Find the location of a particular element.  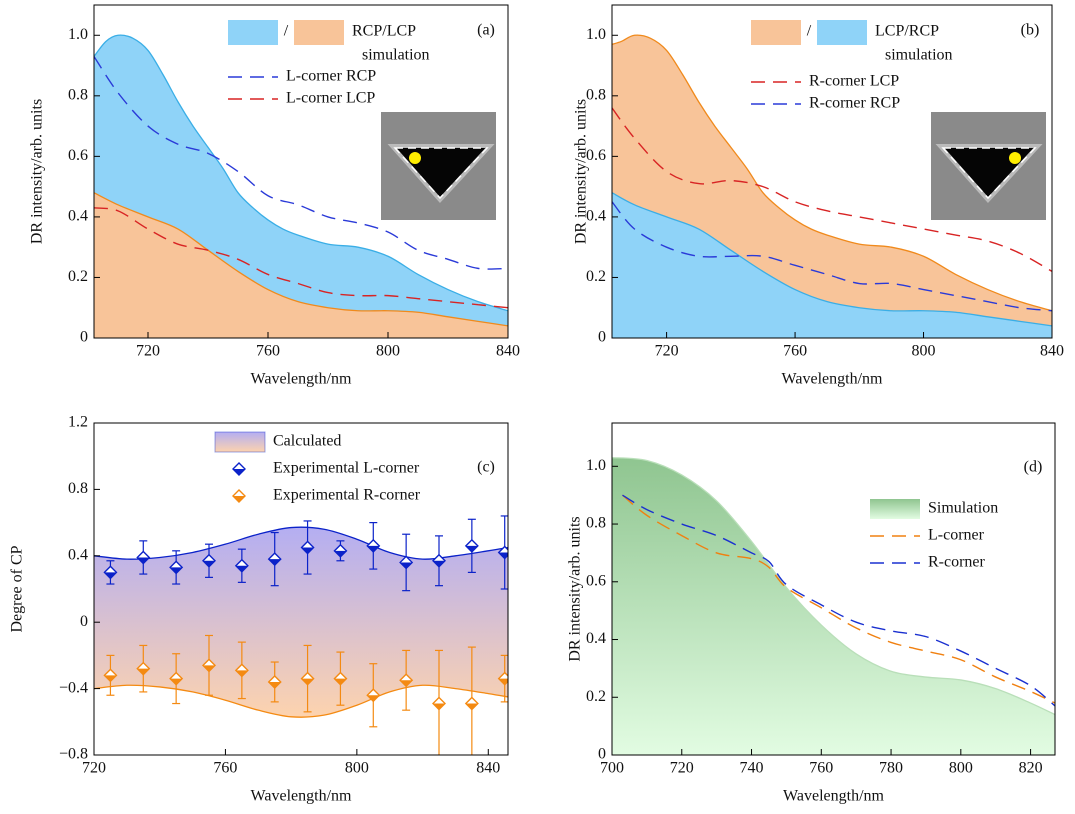

legend-label: L-corner RCP is located at coordinates (331, 76).